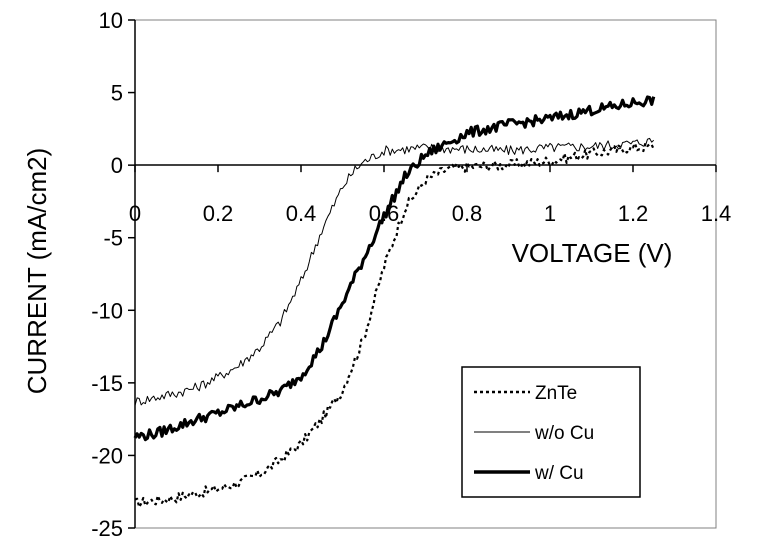 The width and height of the screenshot is (770, 541). What do you see at coordinates (111, 20) in the screenshot?
I see `y-tick-label: 10` at bounding box center [111, 20].